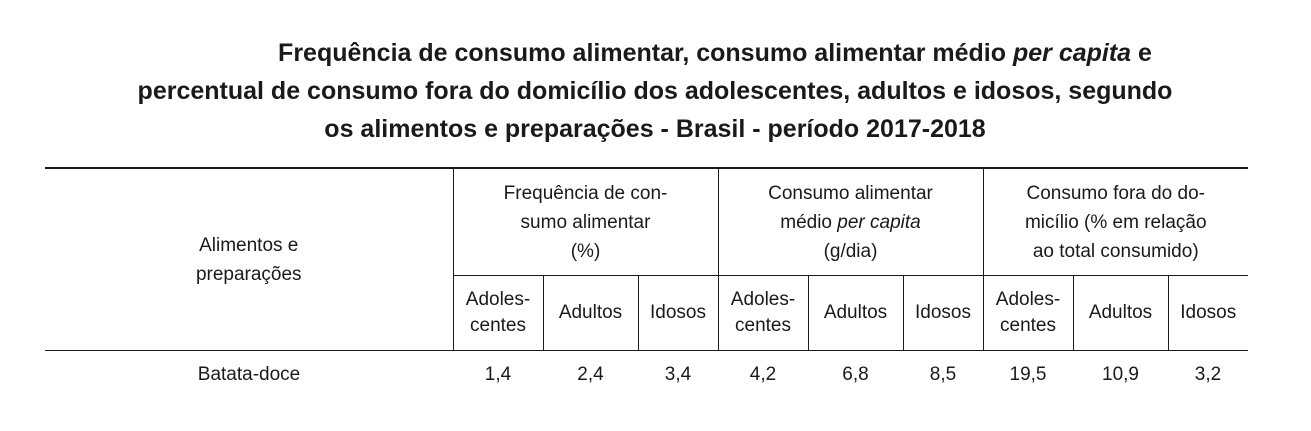 Image resolution: width=1311 pixels, height=431 pixels. I want to click on title-line-1-end: e, so click(1141, 53).